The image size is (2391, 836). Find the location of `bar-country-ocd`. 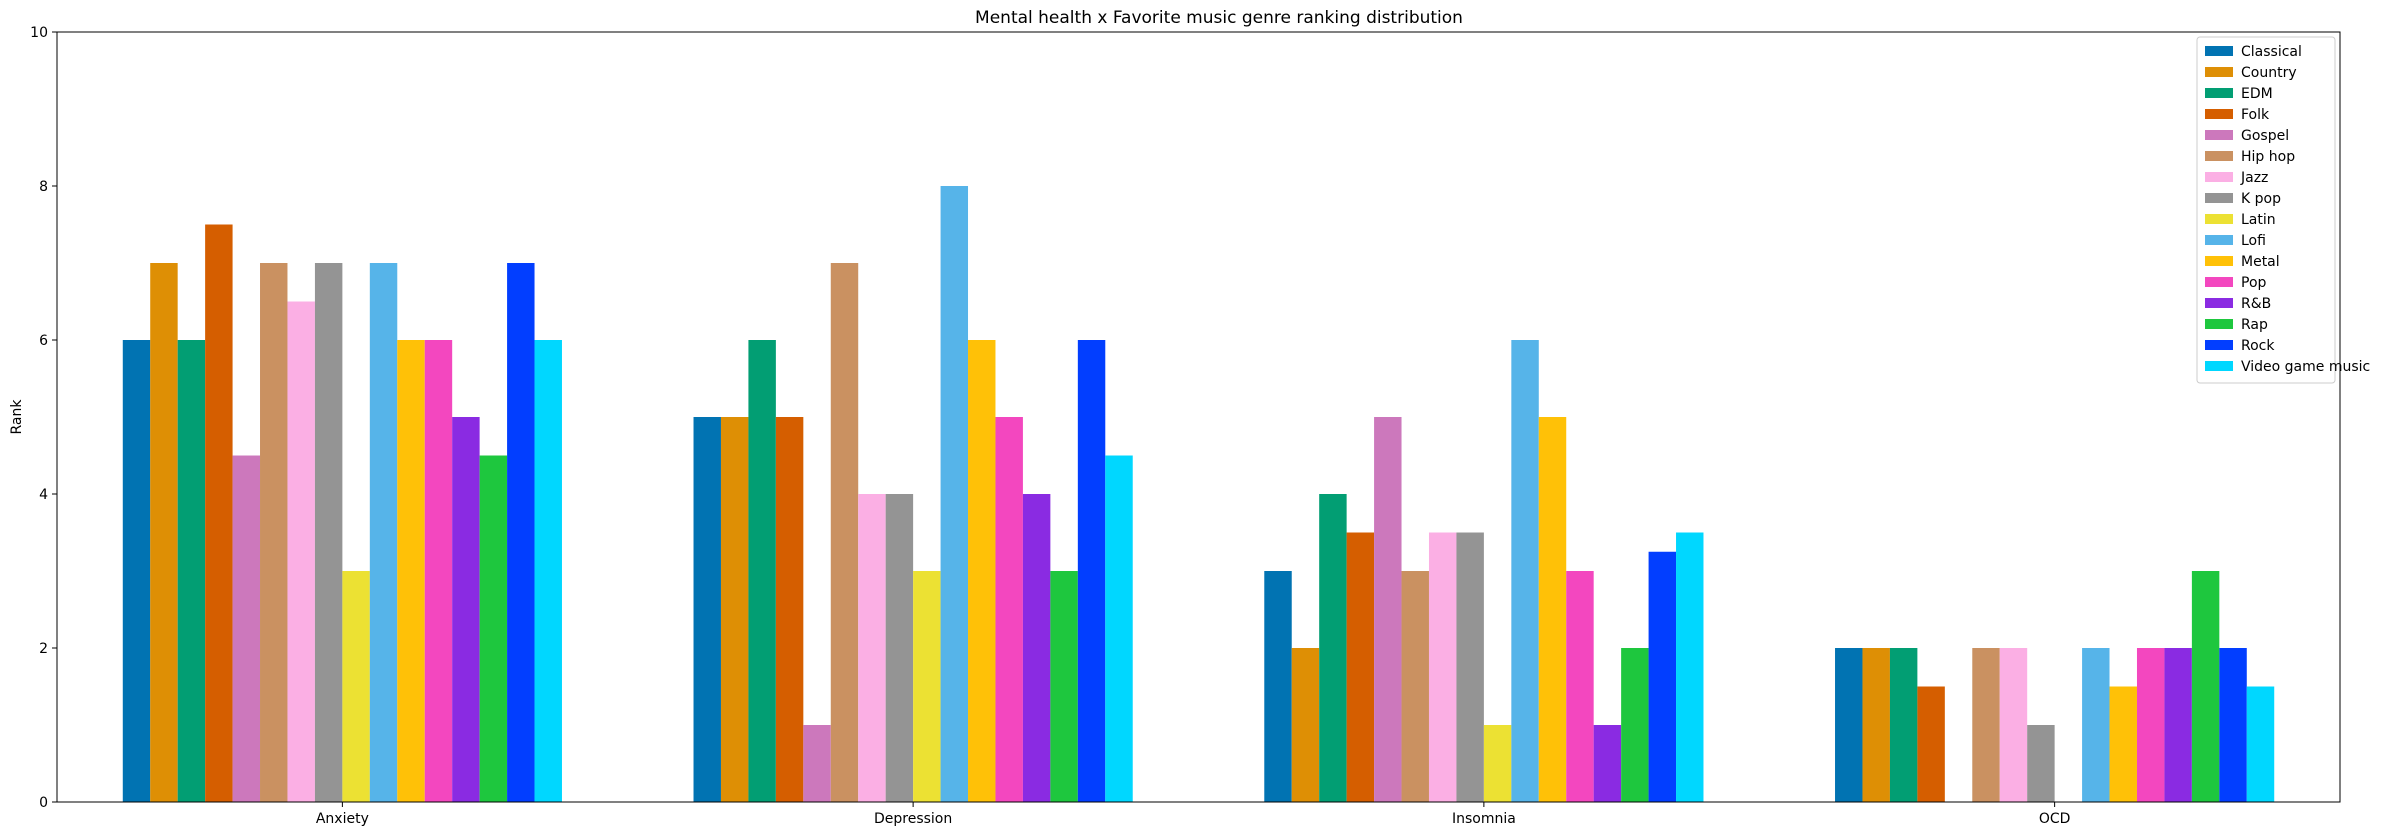

bar-country-ocd is located at coordinates (1876, 725).